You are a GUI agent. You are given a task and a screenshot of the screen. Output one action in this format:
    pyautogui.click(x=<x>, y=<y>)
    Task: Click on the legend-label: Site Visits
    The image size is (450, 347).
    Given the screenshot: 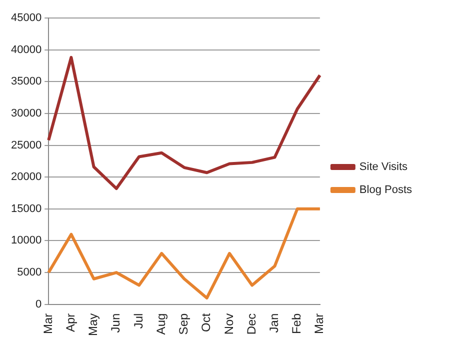 What is the action you would take?
    pyautogui.click(x=383, y=167)
    